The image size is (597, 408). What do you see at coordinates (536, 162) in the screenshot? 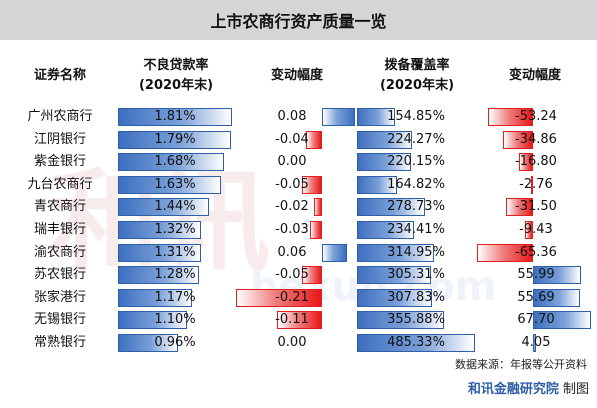
I see `coverage-change-value: -16.80` at bounding box center [536, 162].